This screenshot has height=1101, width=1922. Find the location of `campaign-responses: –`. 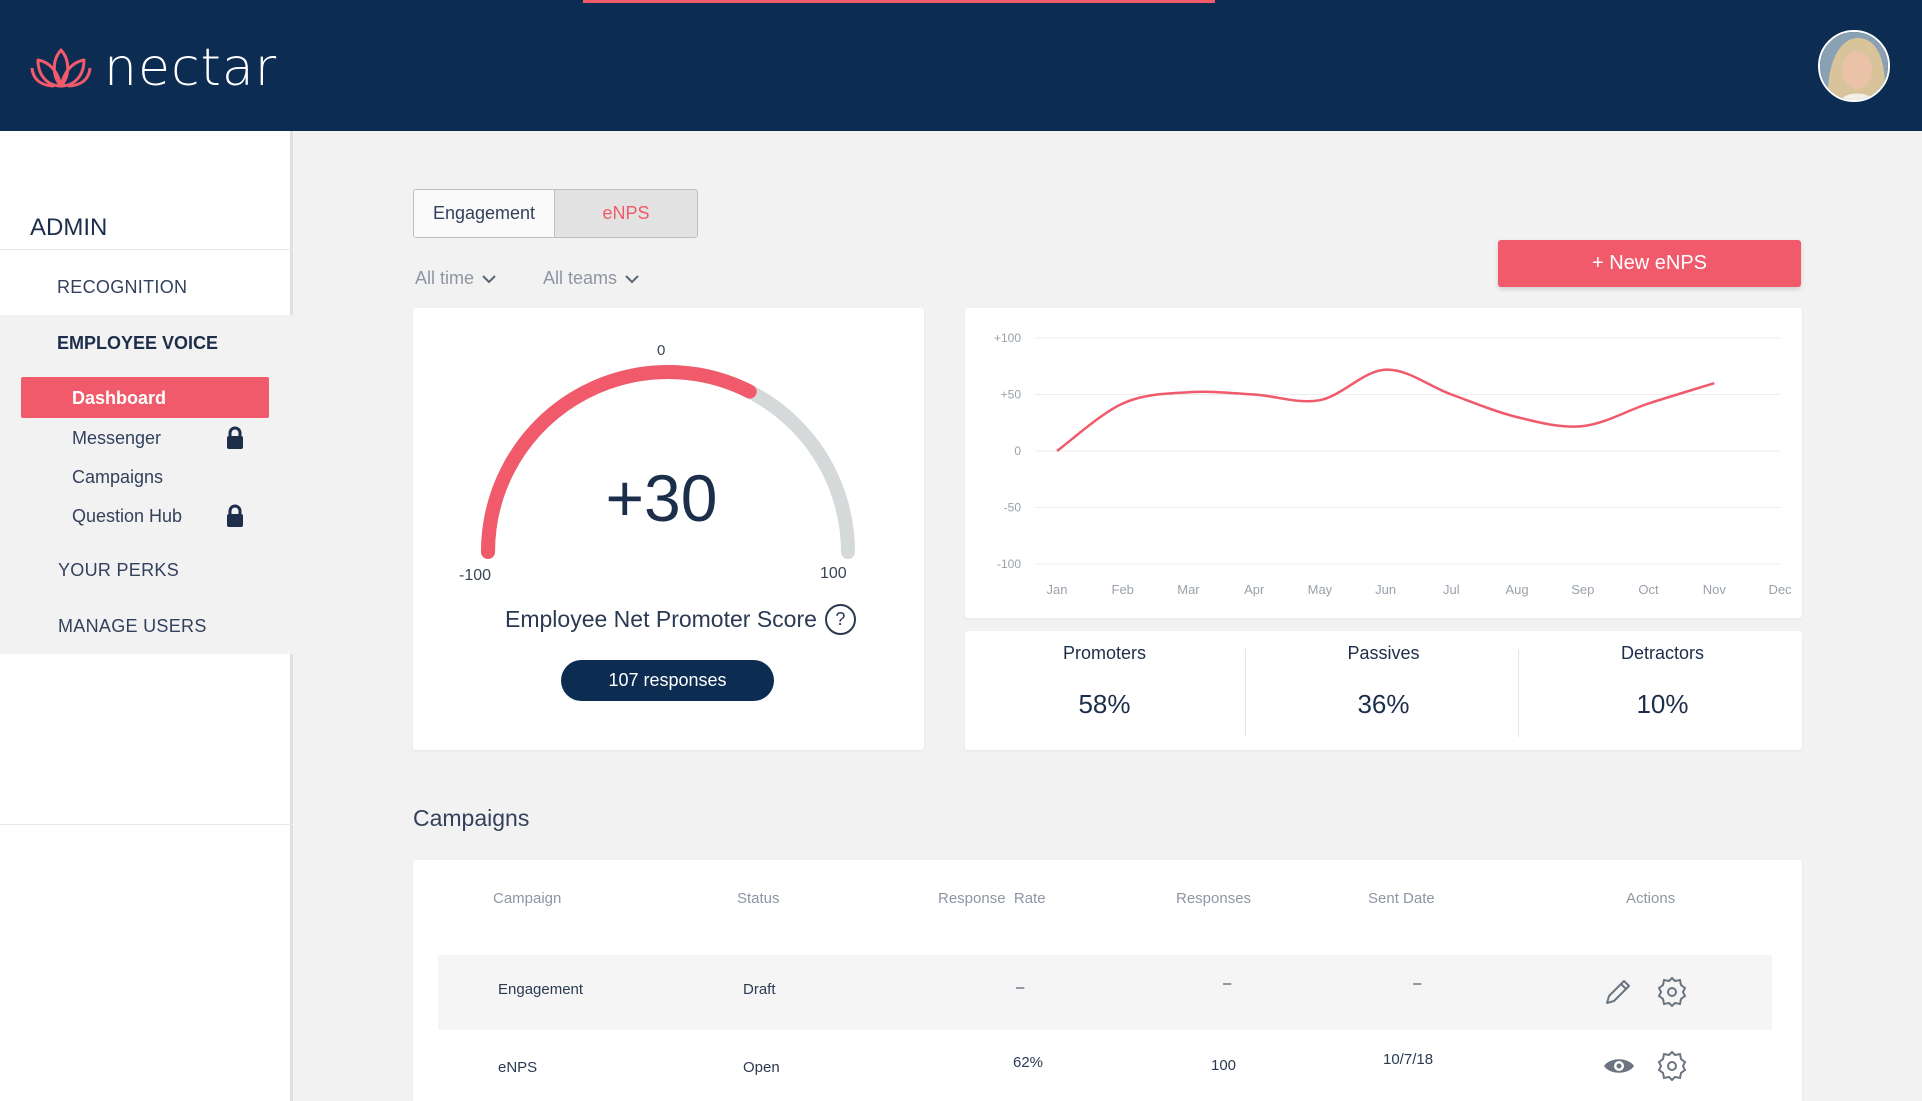

campaign-responses: – is located at coordinates (1227, 983).